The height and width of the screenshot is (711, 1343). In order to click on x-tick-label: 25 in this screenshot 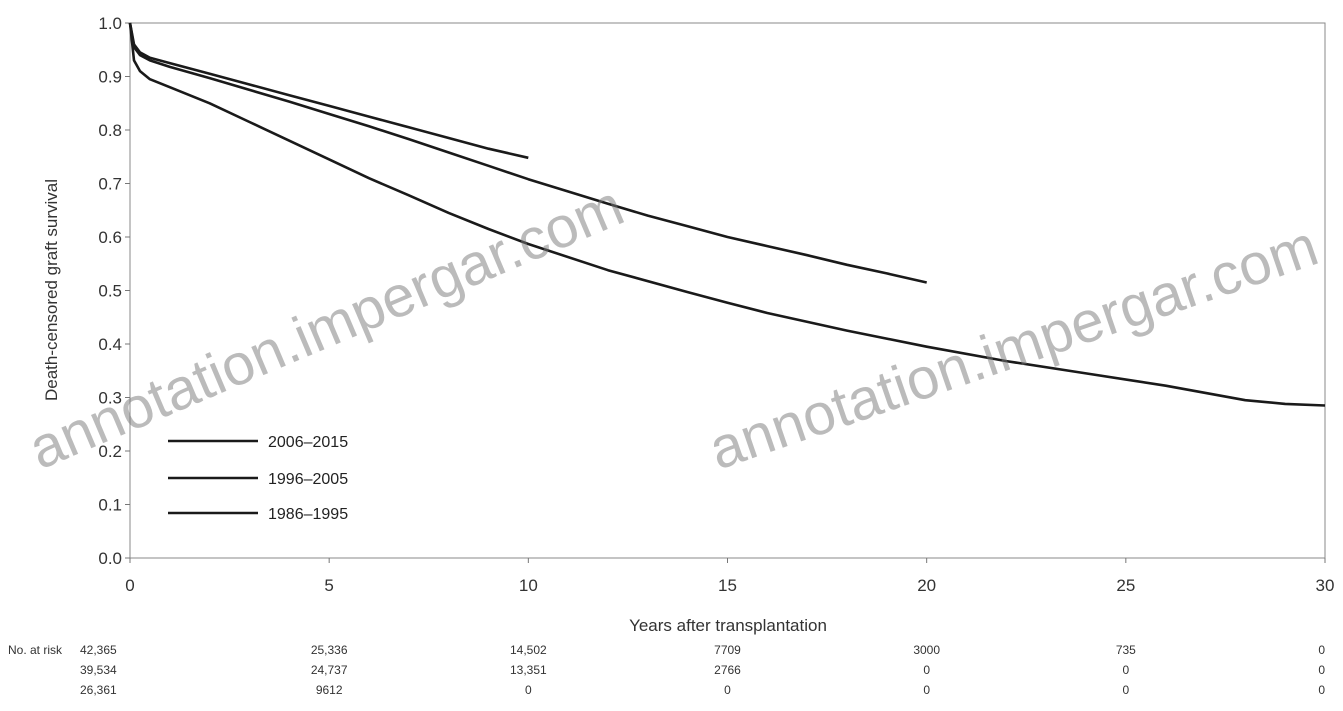, I will do `click(1125, 585)`.